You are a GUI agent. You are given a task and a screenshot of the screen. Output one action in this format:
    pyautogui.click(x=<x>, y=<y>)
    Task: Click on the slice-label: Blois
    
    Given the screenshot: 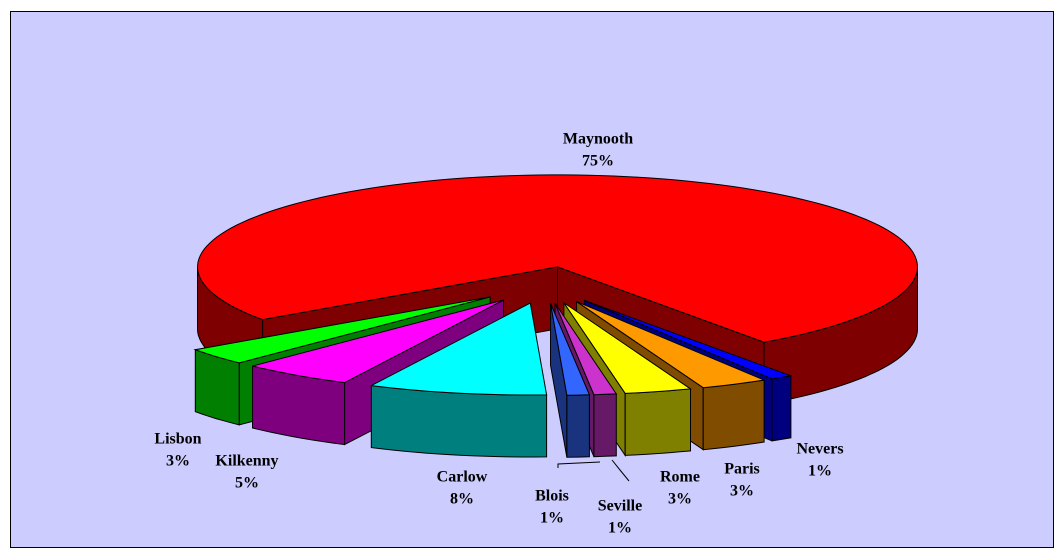 What is the action you would take?
    pyautogui.click(x=552, y=496)
    